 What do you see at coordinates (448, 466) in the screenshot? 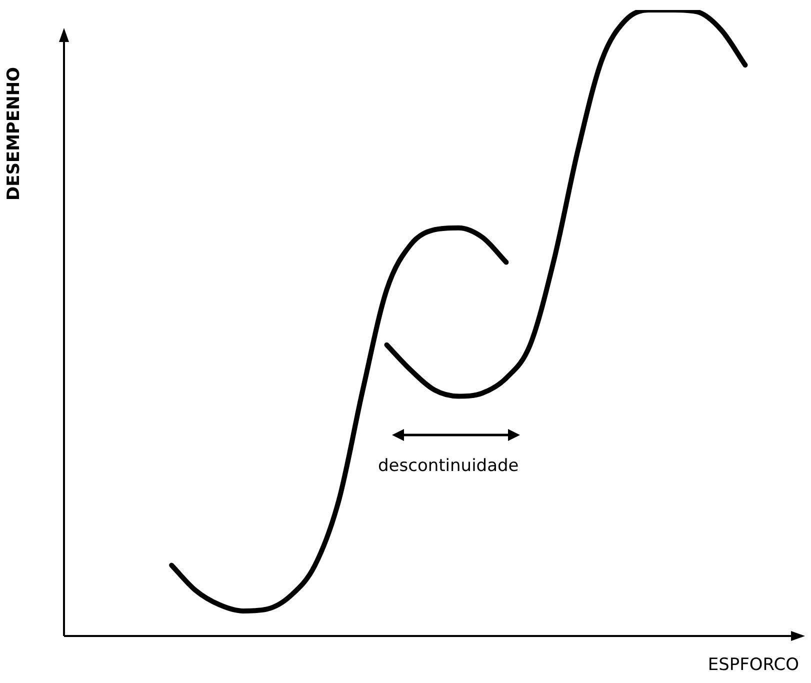
I see `annotation: descontinuidade` at bounding box center [448, 466].